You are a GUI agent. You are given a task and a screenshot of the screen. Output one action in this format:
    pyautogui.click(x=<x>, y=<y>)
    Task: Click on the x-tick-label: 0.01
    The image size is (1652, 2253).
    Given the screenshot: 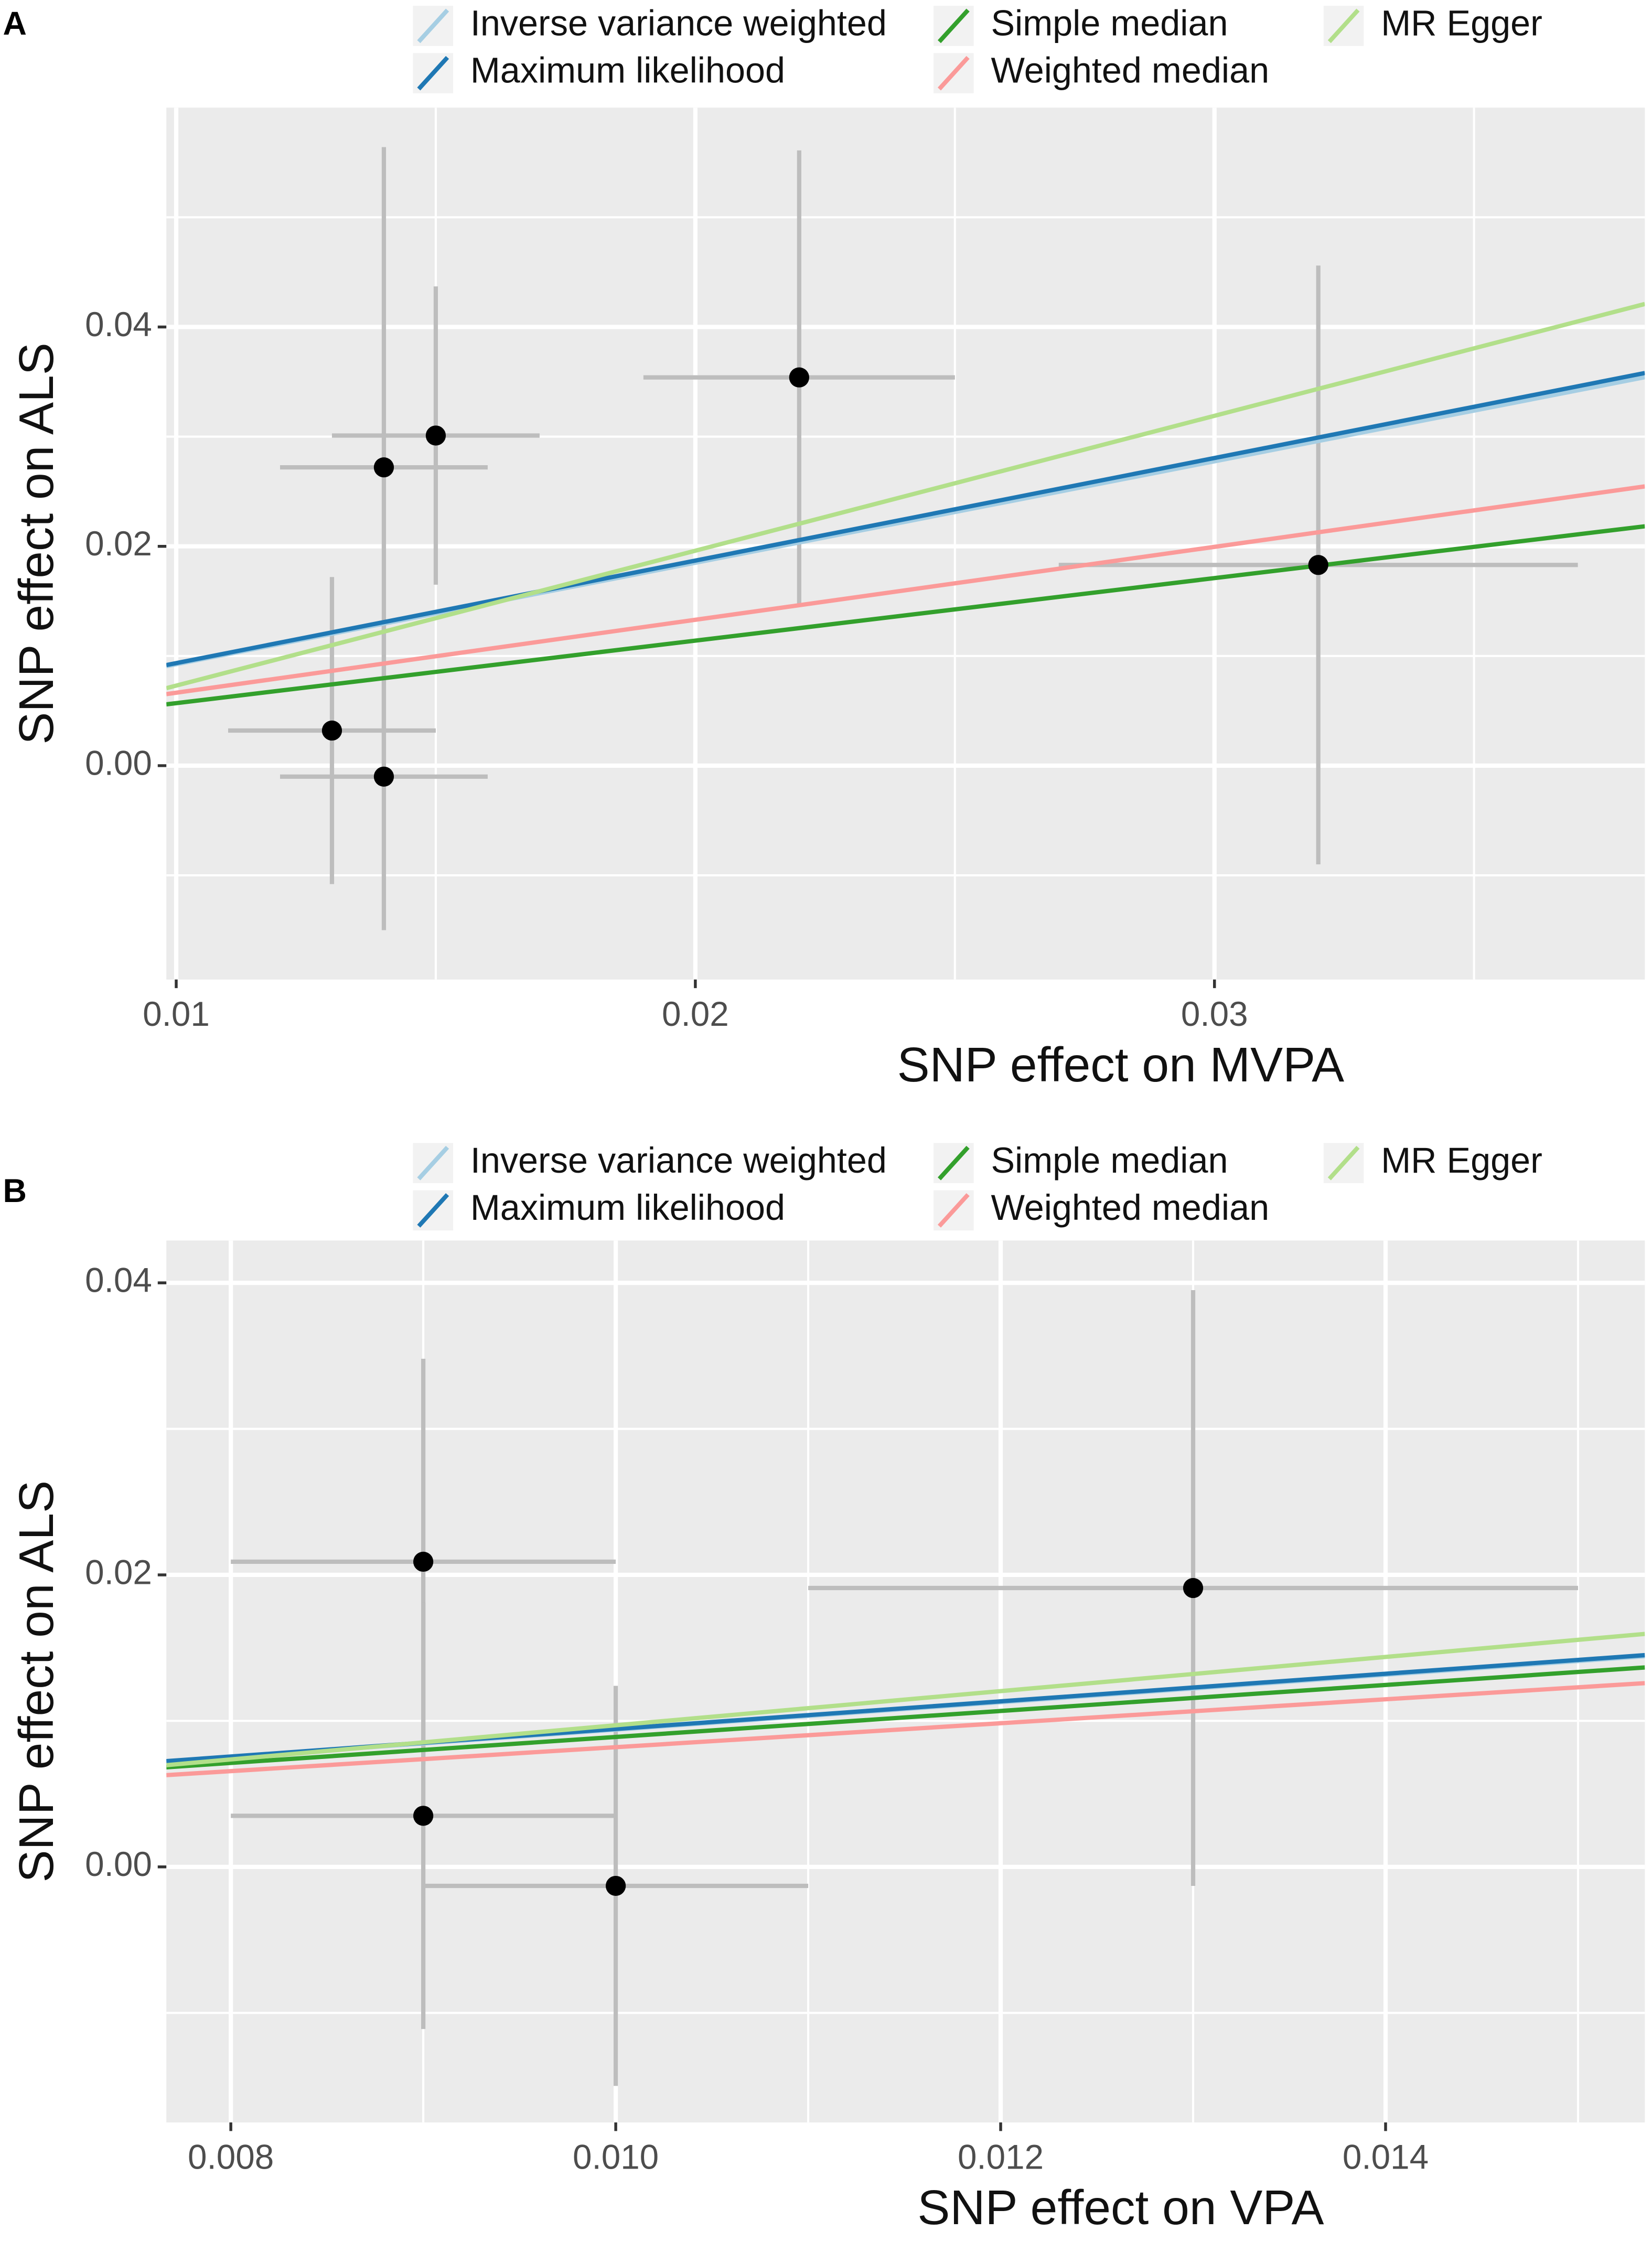 What is the action you would take?
    pyautogui.click(x=177, y=1014)
    